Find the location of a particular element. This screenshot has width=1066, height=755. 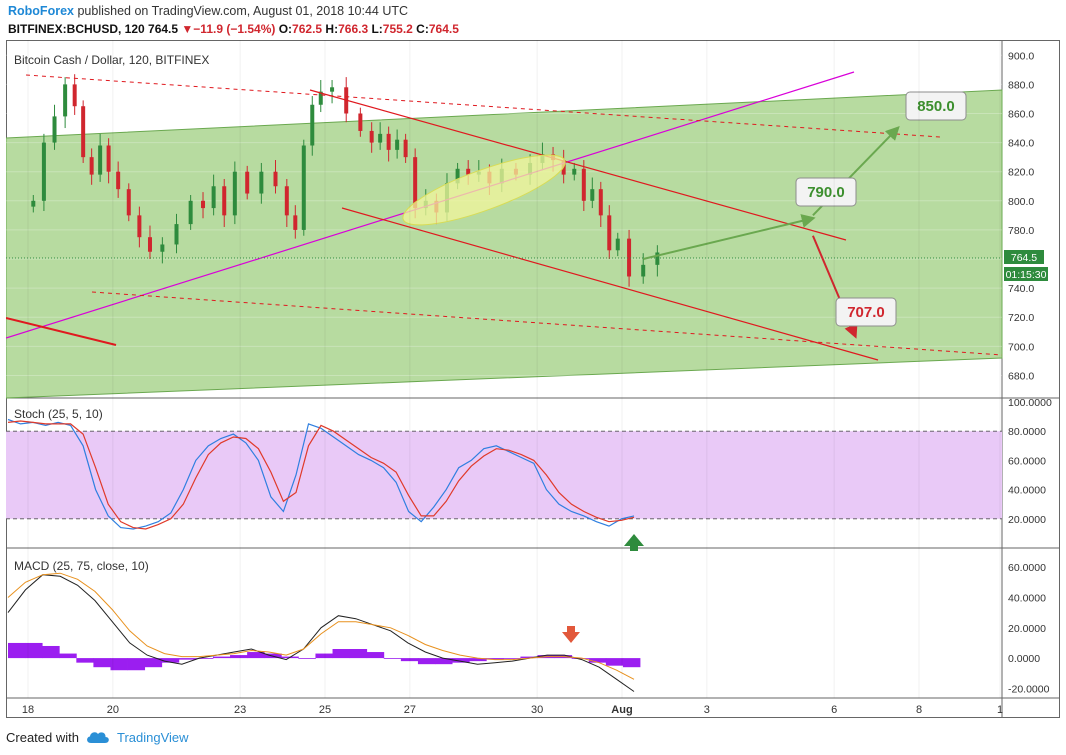

red-short-trendline is located at coordinates (61, 331).